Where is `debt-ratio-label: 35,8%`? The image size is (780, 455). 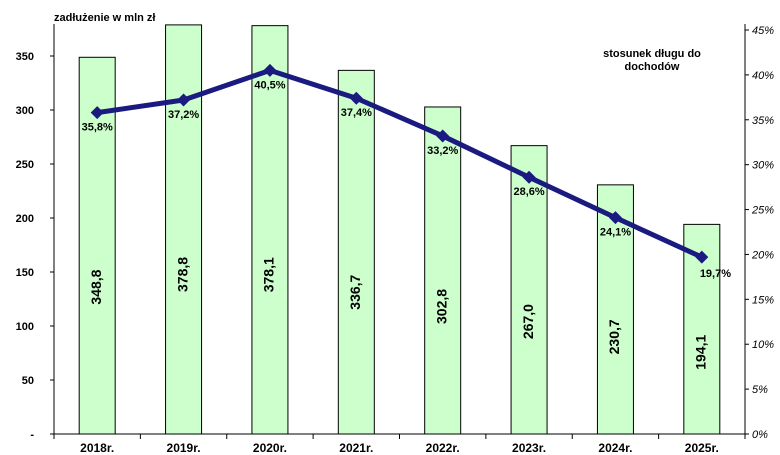
debt-ratio-label: 35,8% is located at coordinates (97, 128).